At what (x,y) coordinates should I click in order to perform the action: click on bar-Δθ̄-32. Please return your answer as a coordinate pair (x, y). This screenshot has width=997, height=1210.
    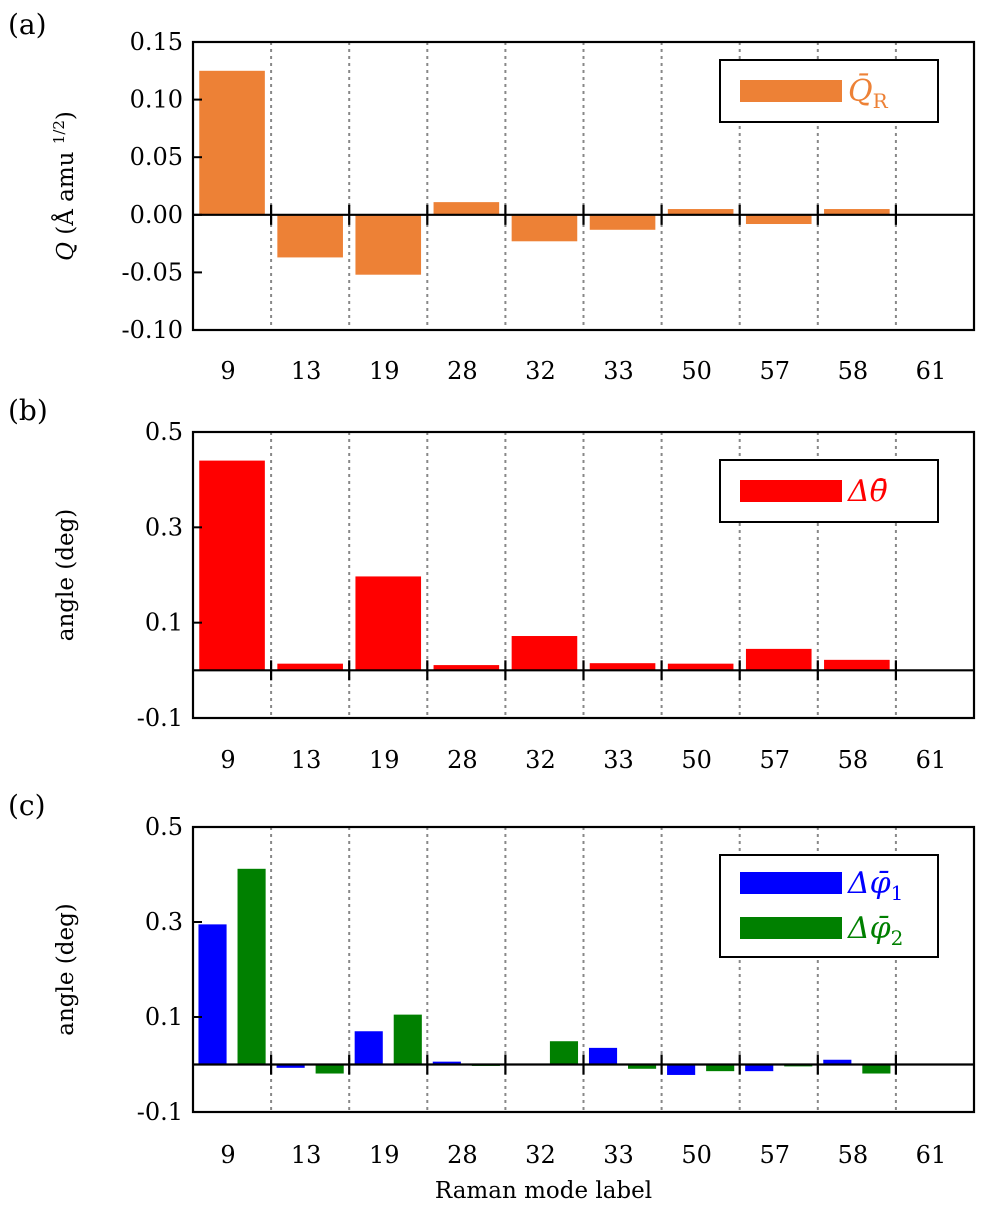
    Looking at the image, I should click on (544, 653).